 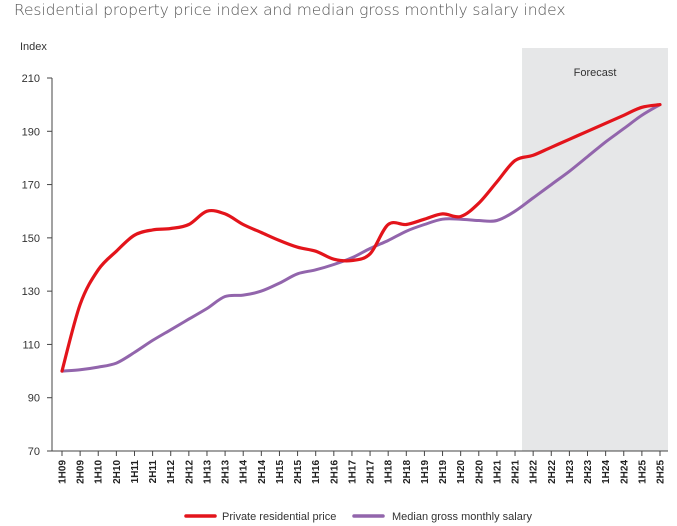 What do you see at coordinates (595, 73) in the screenshot?
I see `forecast-label: Forecast` at bounding box center [595, 73].